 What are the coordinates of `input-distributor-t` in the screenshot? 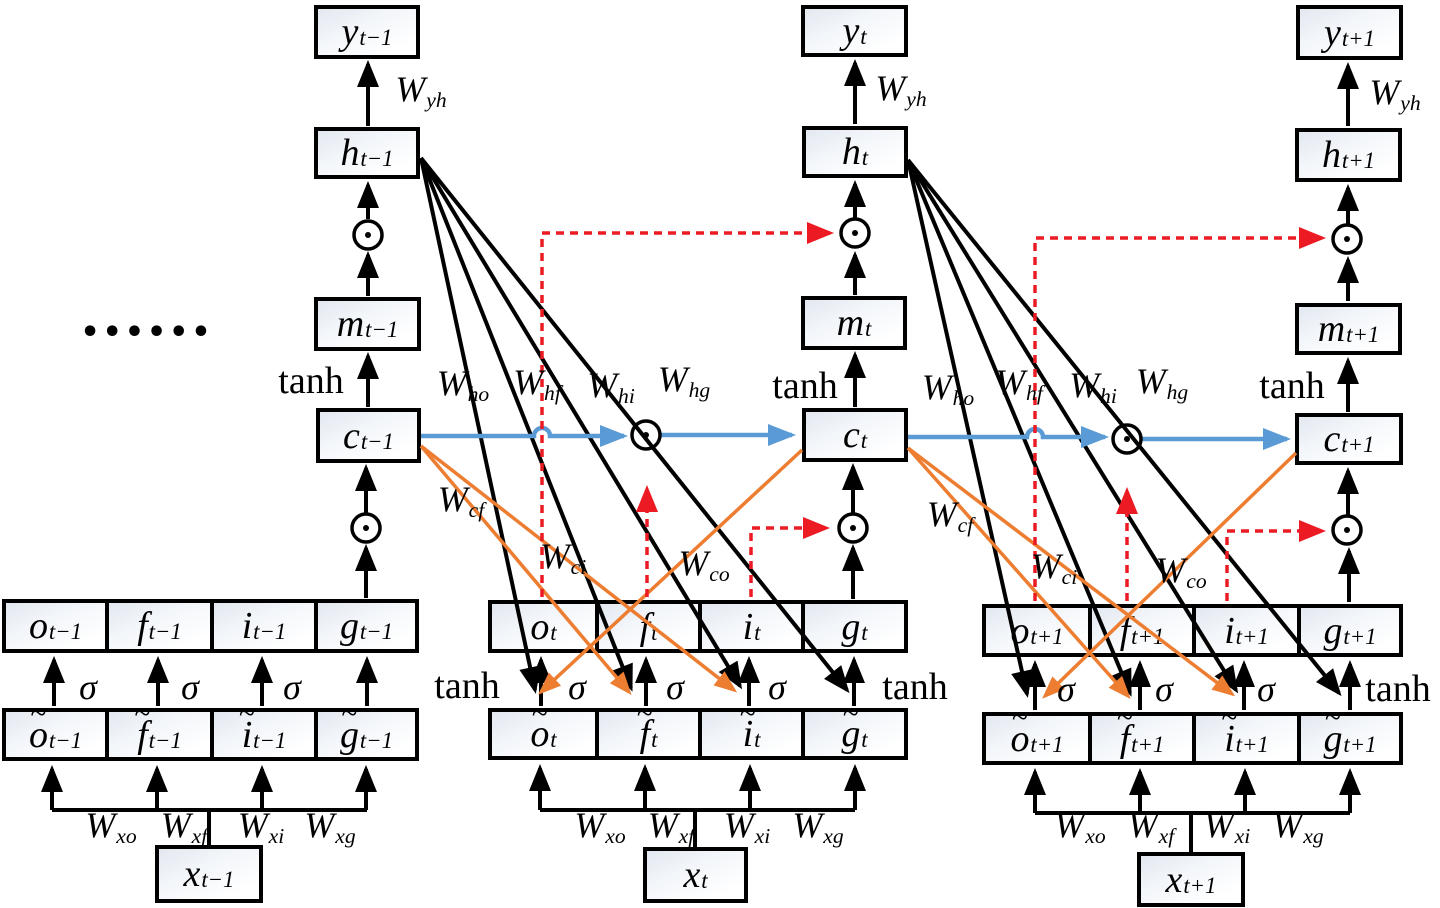 It's located at (697, 827).